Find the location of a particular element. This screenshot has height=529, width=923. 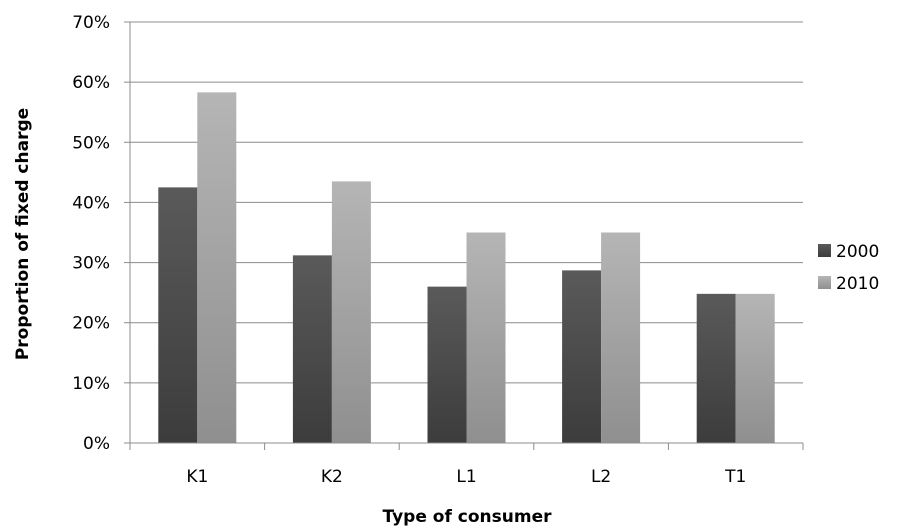

x-axis-title: Type of consumer is located at coordinates (468, 517).